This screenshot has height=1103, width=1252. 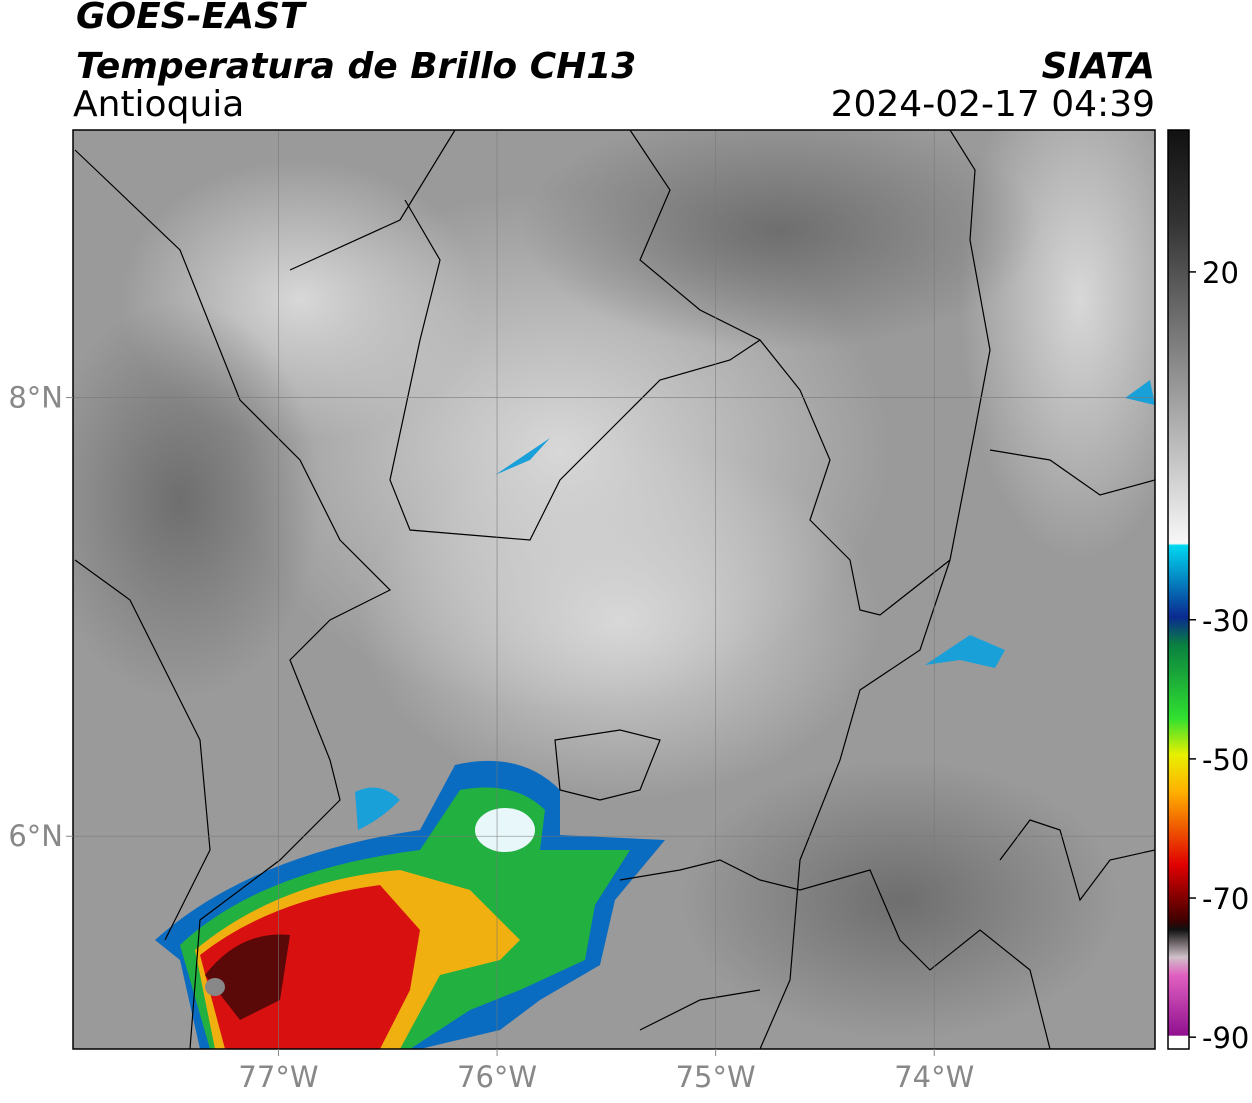 I want to click on lon-tick-label: 76°W, so click(x=497, y=1077).